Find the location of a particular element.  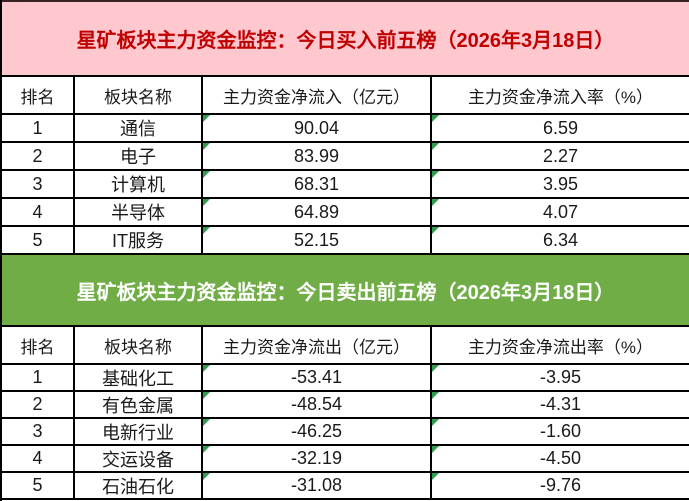

buy-table-title: 星矿板块主力资金监控：今日买入前五榜（2026年3月18日） is located at coordinates (345, 41).